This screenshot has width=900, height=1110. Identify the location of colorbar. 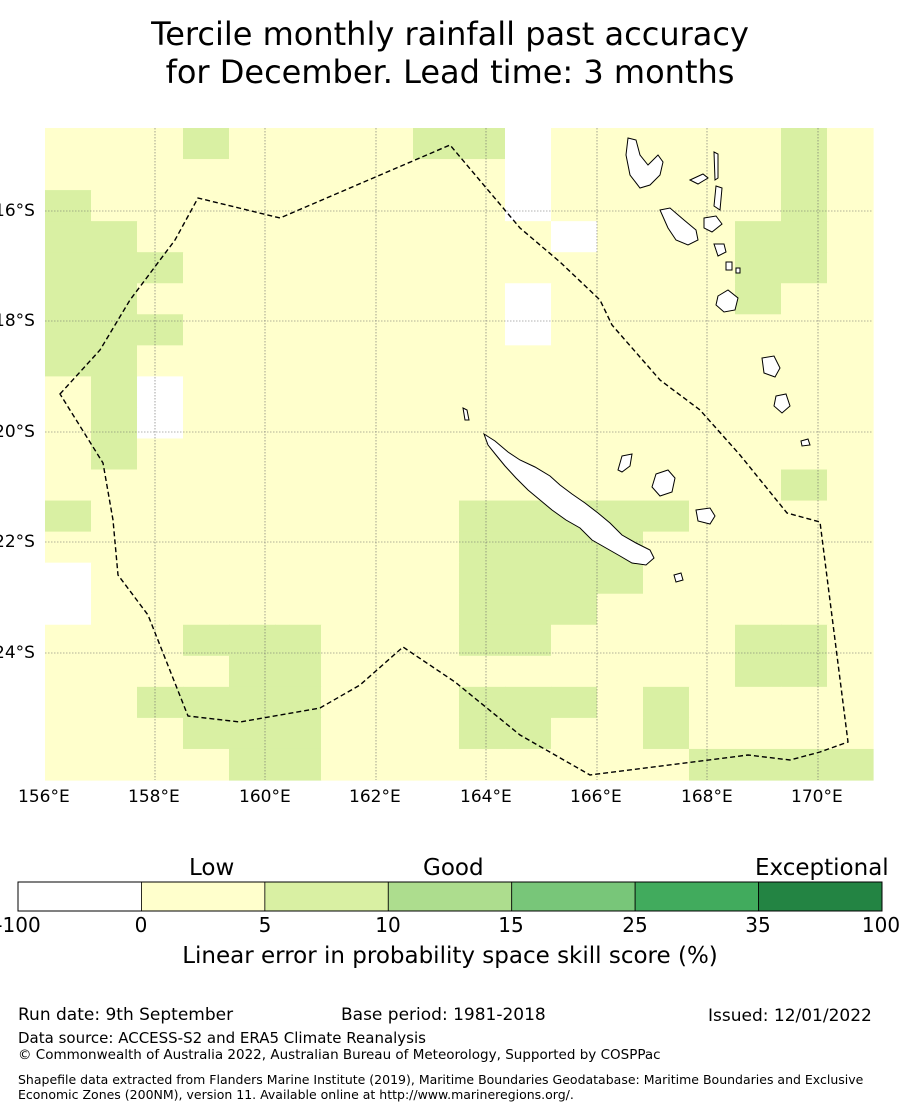
(450, 896).